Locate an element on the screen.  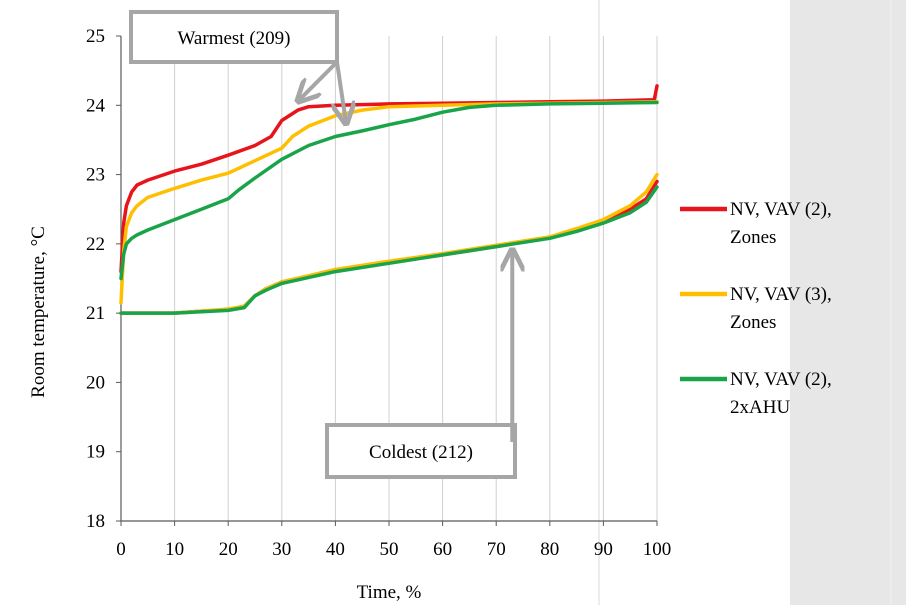
y-tick-label: 18 is located at coordinates (95, 521).